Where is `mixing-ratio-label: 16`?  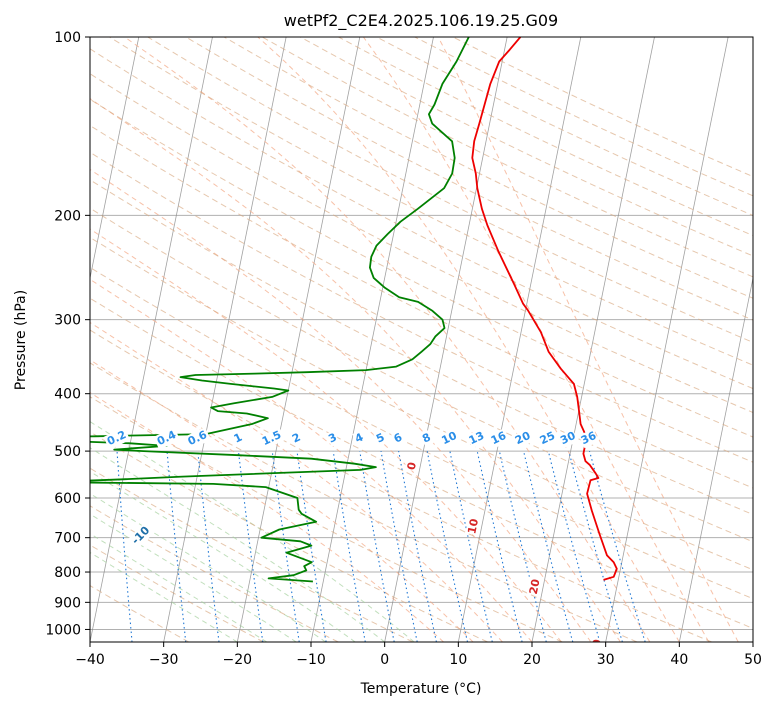
mixing-ratio-label: 16 is located at coordinates (499, 438).